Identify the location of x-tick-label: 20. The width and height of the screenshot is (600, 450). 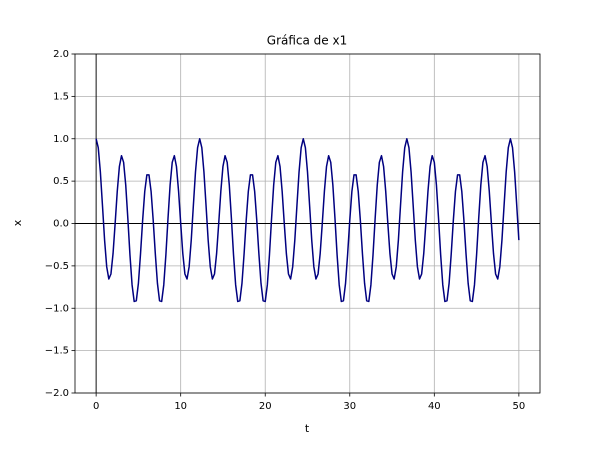
(265, 406).